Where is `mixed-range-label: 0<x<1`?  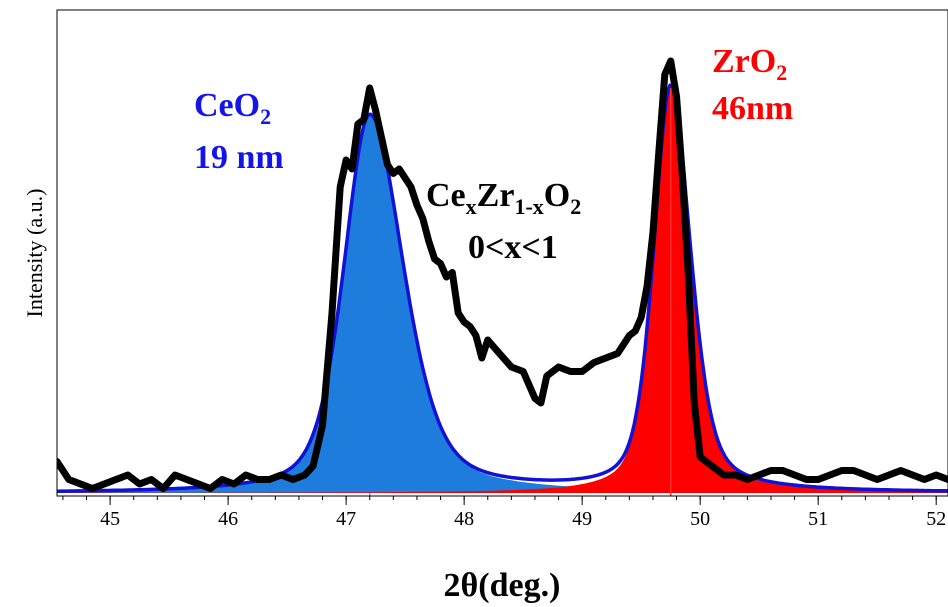
mixed-range-label: 0<x<1 is located at coordinates (513, 247).